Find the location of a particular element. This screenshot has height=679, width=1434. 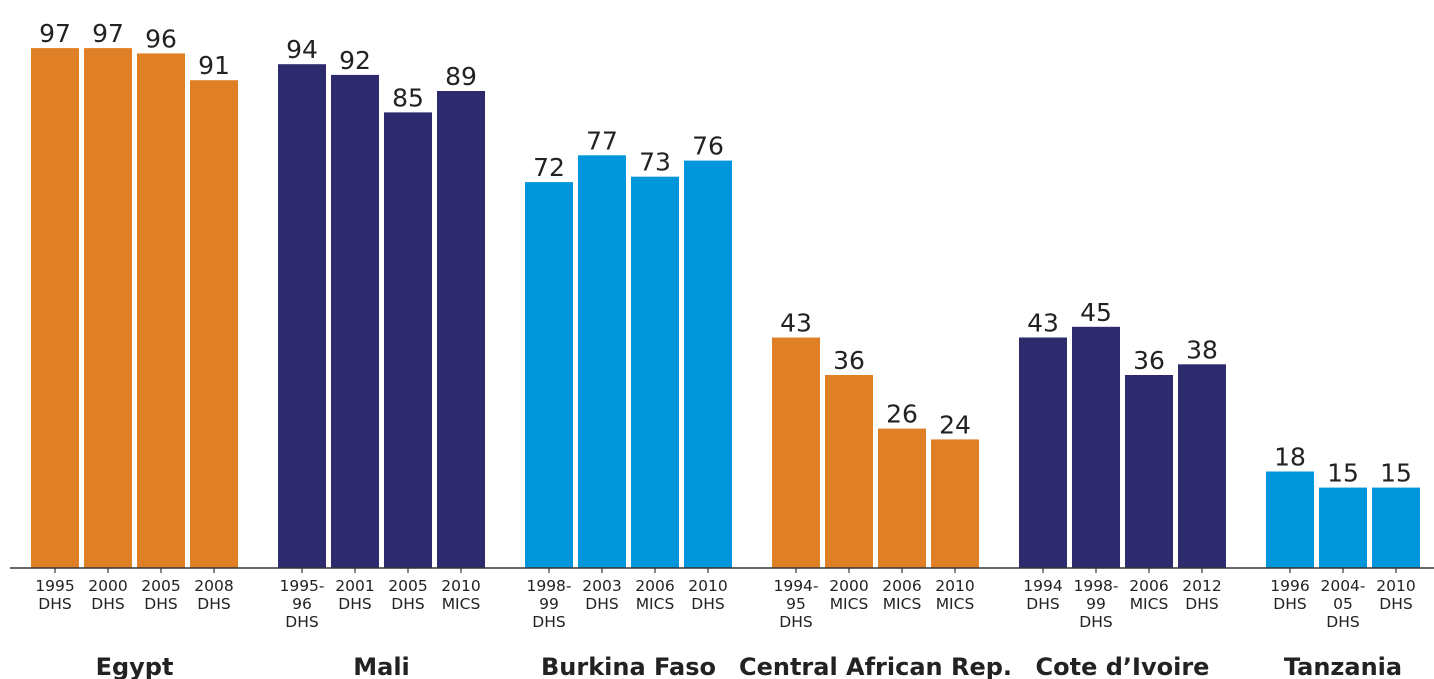

data-label: 45 is located at coordinates (1096, 312).